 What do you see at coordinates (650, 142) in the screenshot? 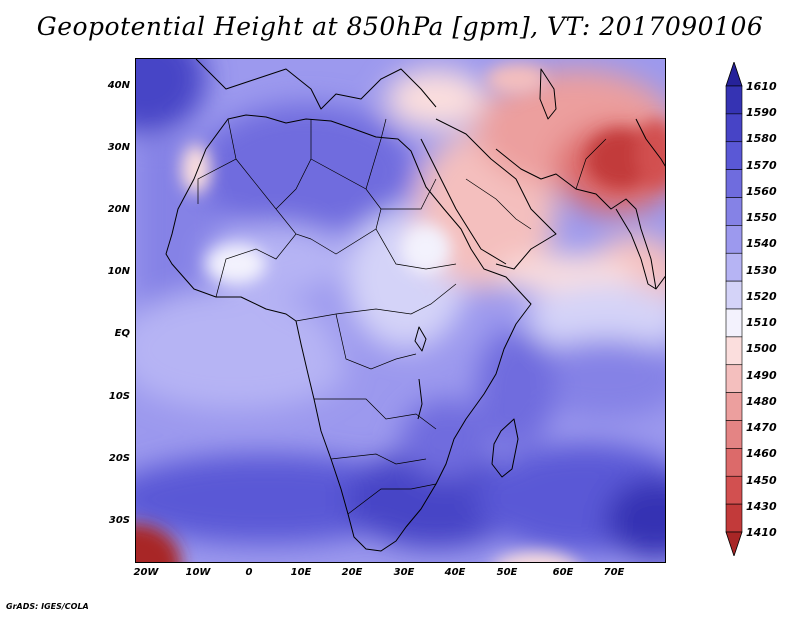
I see `asia-coast` at bounding box center [650, 142].